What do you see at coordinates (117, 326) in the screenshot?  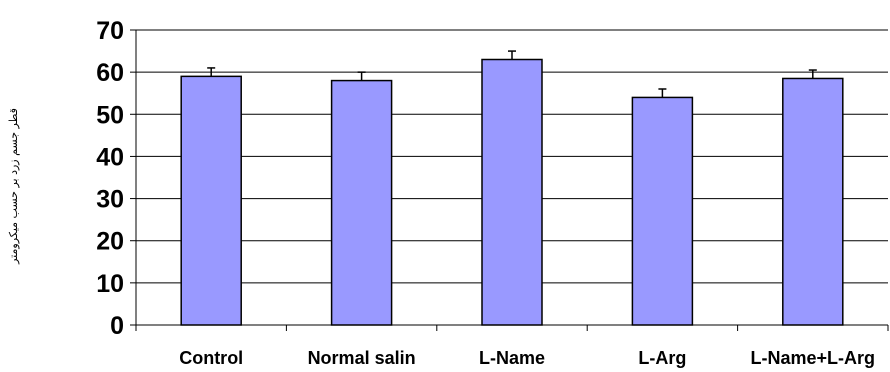 I see `y-tick-label: 0` at bounding box center [117, 326].